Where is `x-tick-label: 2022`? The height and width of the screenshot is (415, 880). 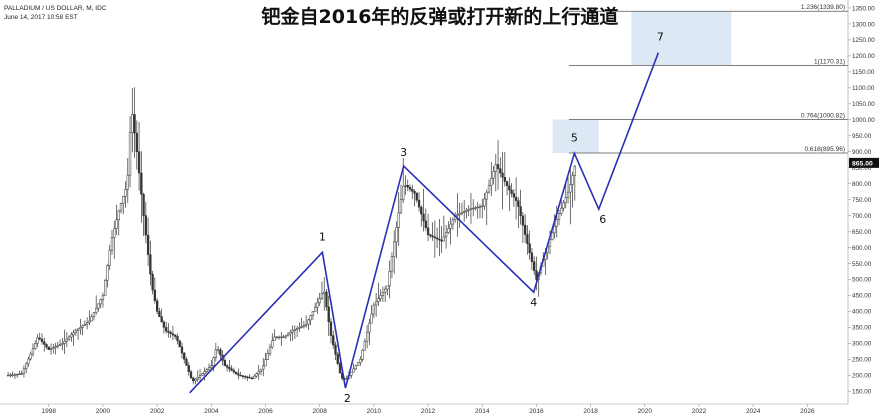
x-tick-label: 2022 is located at coordinates (699, 411).